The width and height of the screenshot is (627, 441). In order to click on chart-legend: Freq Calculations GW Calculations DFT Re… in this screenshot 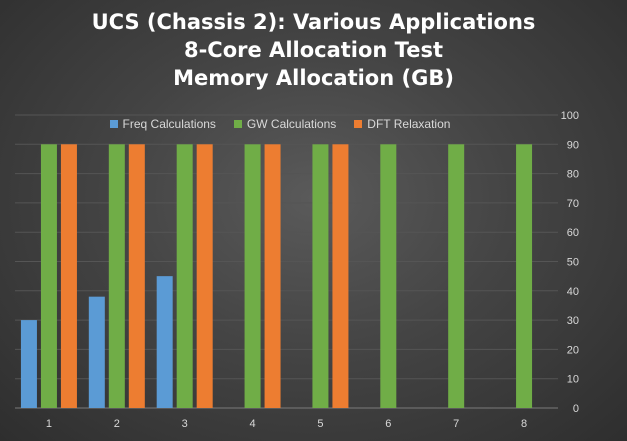, I will do `click(280, 124)`.